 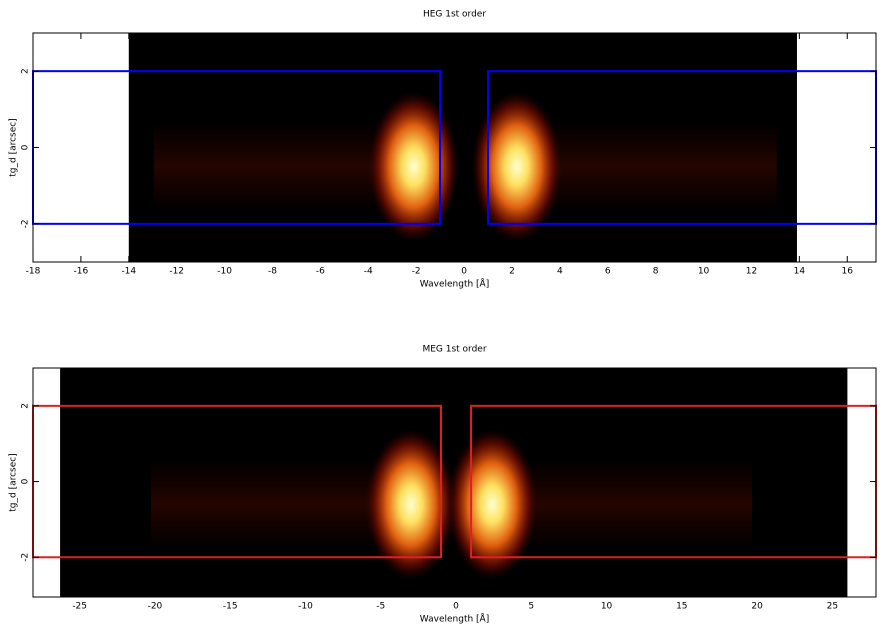 What do you see at coordinates (416, 272) in the screenshot?
I see `x-tick-label: -2` at bounding box center [416, 272].